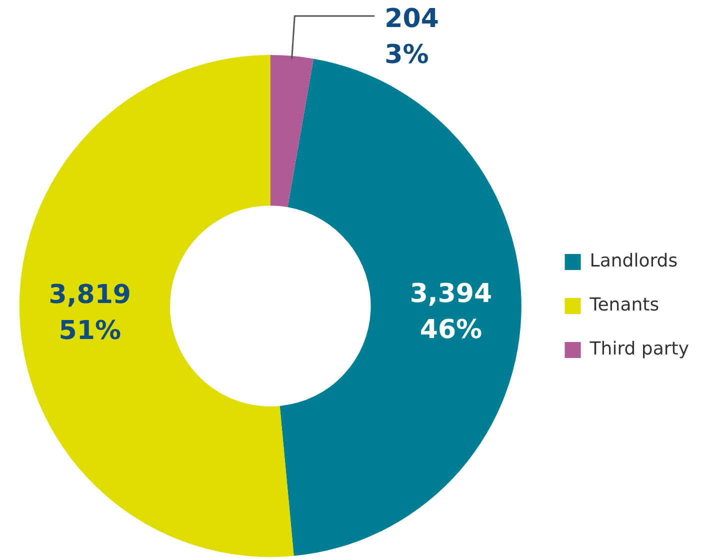 The height and width of the screenshot is (559, 709). I want to click on data-label: 204 3%, so click(411, 37).